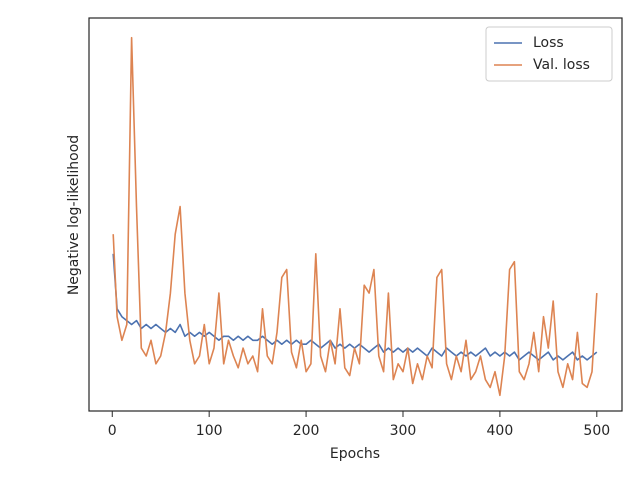 Image resolution: width=640 pixels, height=480 pixels. What do you see at coordinates (549, 54) in the screenshot?
I see `legend-box` at bounding box center [549, 54].